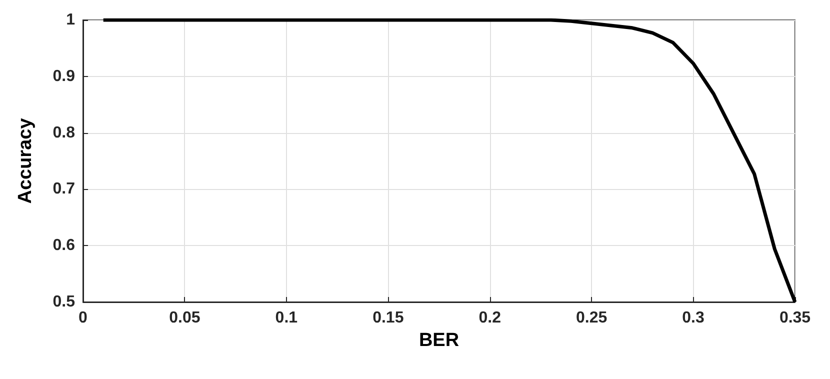  Describe the element at coordinates (64, 245) in the screenshot. I see `y-tick-label: 0.6` at that location.